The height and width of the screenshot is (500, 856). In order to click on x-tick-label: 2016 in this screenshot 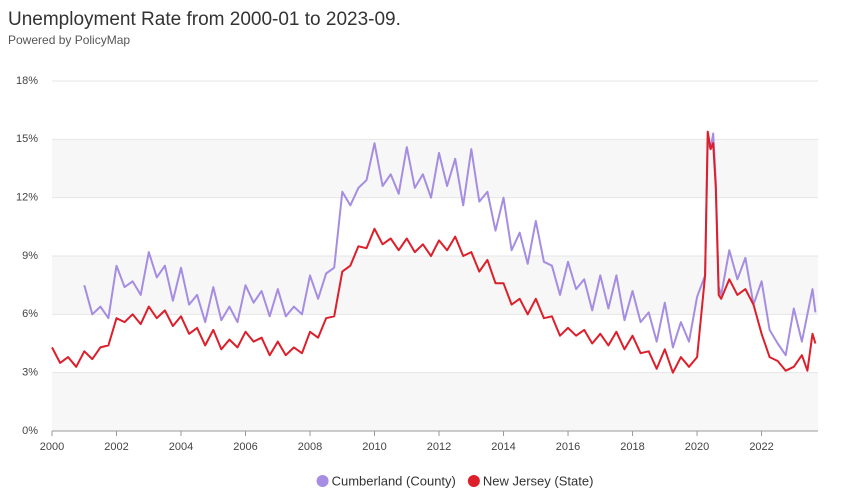, I will do `click(568, 447)`.